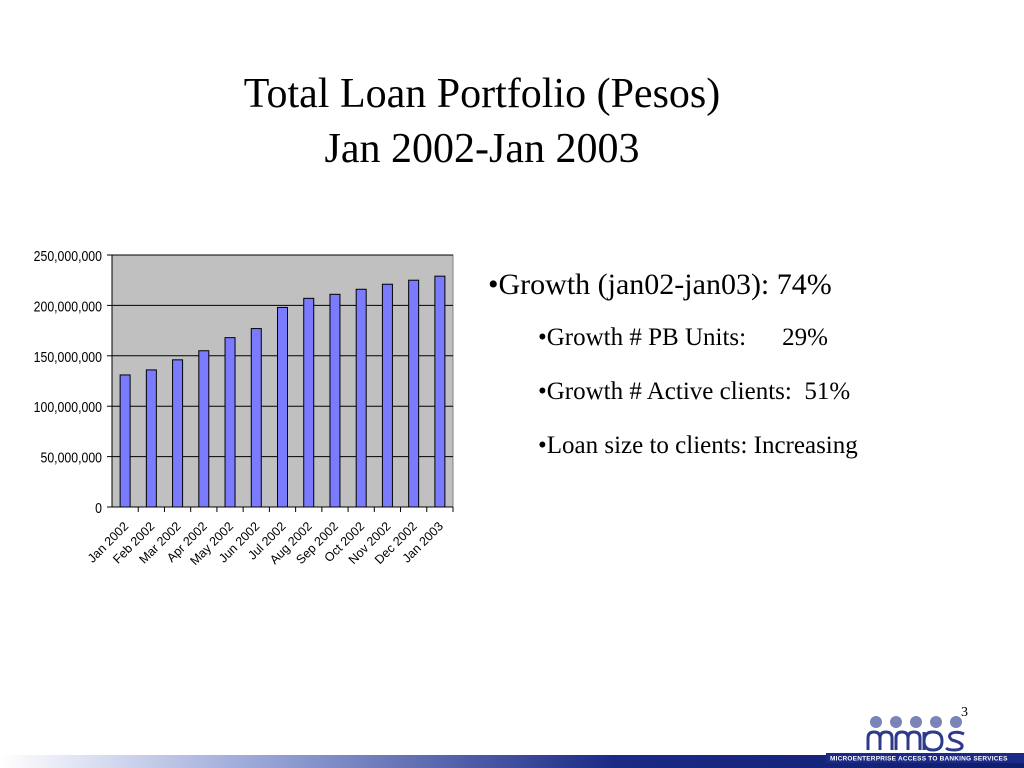 This screenshot has width=1024, height=768. What do you see at coordinates (642, 337) in the screenshot?
I see `bullet-label: •Growth # PB Units:` at bounding box center [642, 337].